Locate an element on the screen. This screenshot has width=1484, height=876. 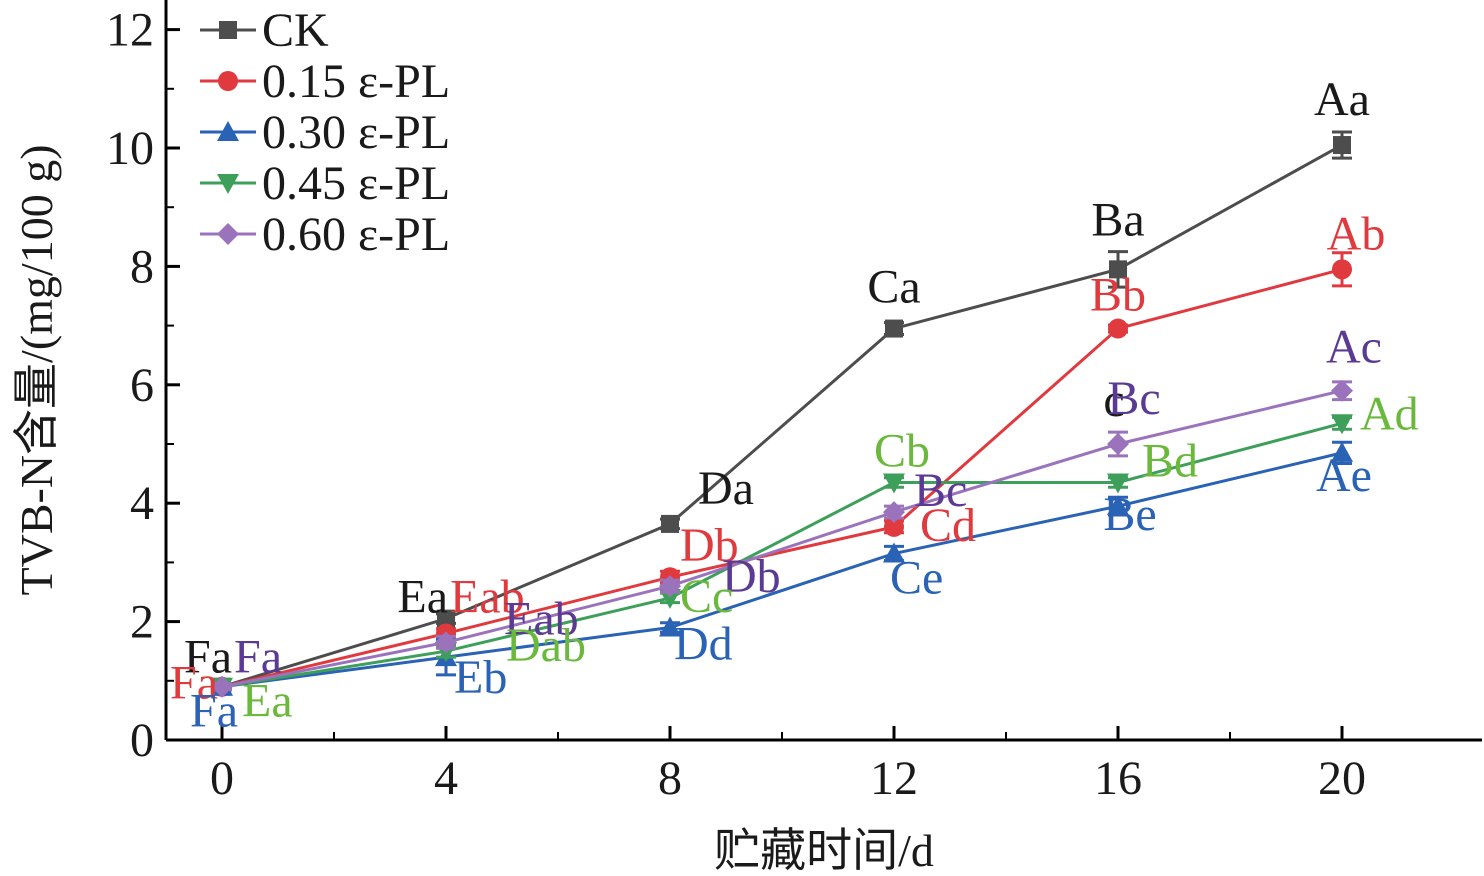
legend-item-0-30-pl: 0.30 ε-PL is located at coordinates (325, 132).